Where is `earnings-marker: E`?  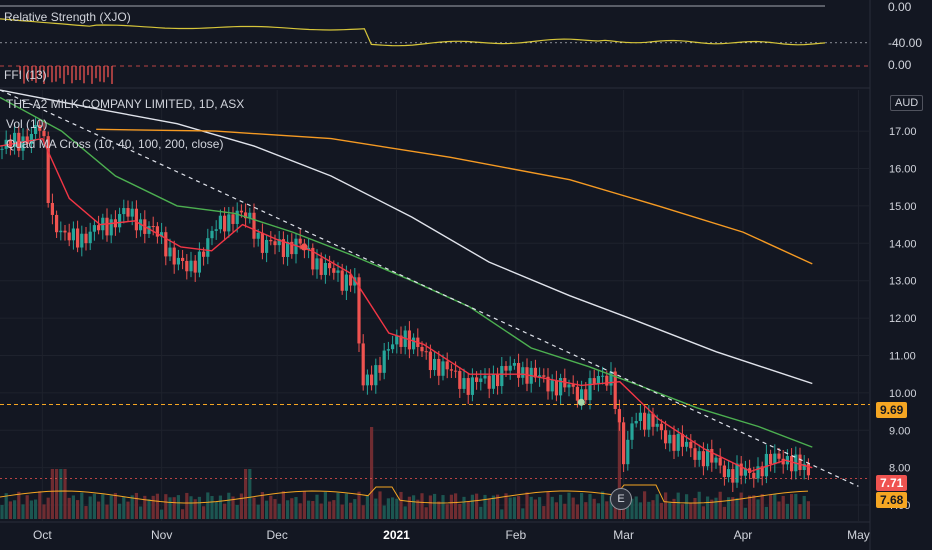 earnings-marker: E is located at coordinates (621, 499).